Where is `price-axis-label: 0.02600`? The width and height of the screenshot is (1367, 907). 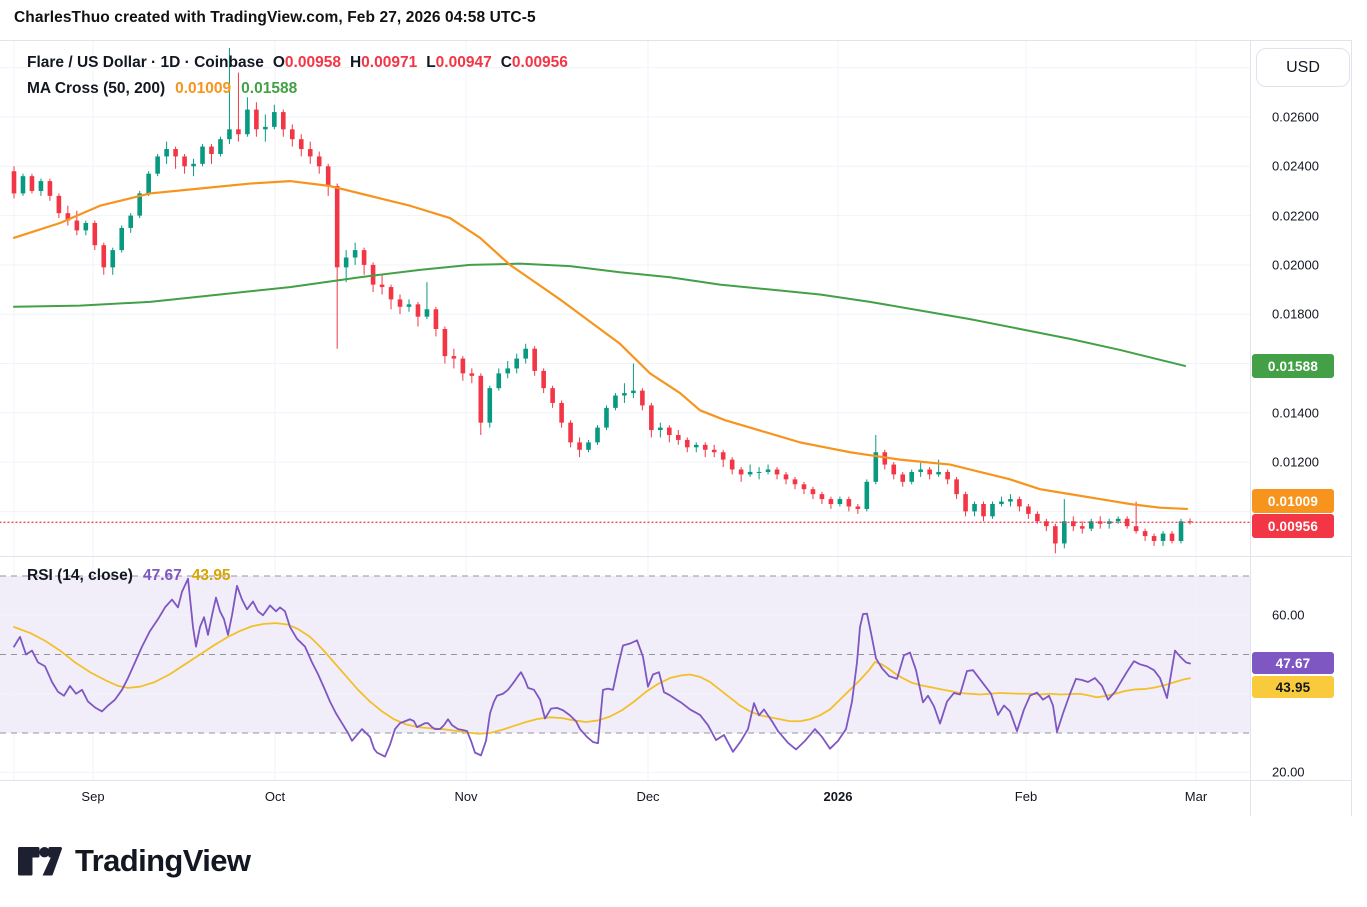 price-axis-label: 0.02600 is located at coordinates (1295, 117).